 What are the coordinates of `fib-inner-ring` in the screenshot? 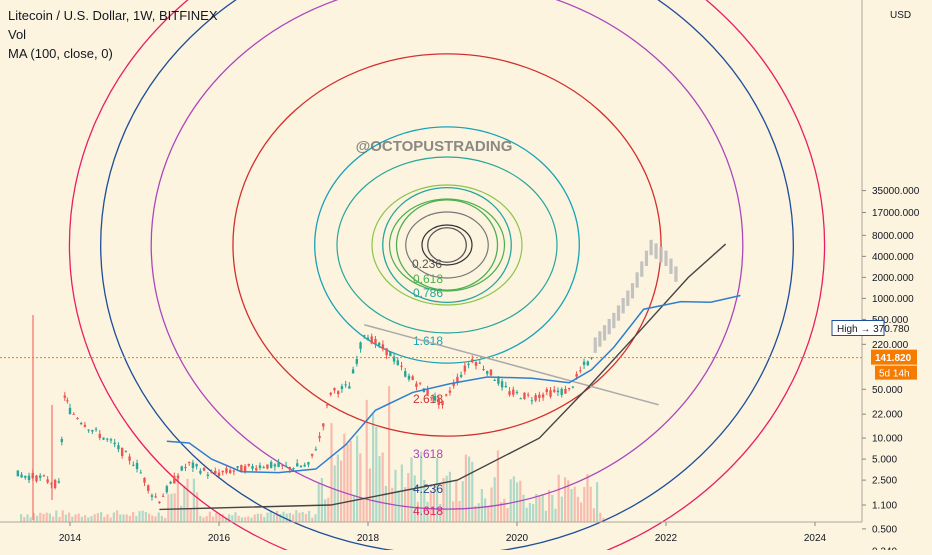 It's located at (447, 245).